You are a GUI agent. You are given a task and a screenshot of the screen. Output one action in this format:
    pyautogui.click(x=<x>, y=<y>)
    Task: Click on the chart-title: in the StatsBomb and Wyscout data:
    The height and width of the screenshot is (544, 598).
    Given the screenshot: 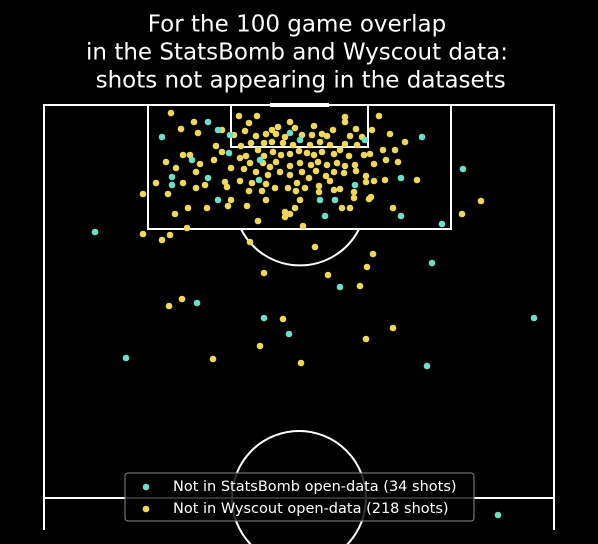 What is the action you would take?
    pyautogui.click(x=297, y=53)
    